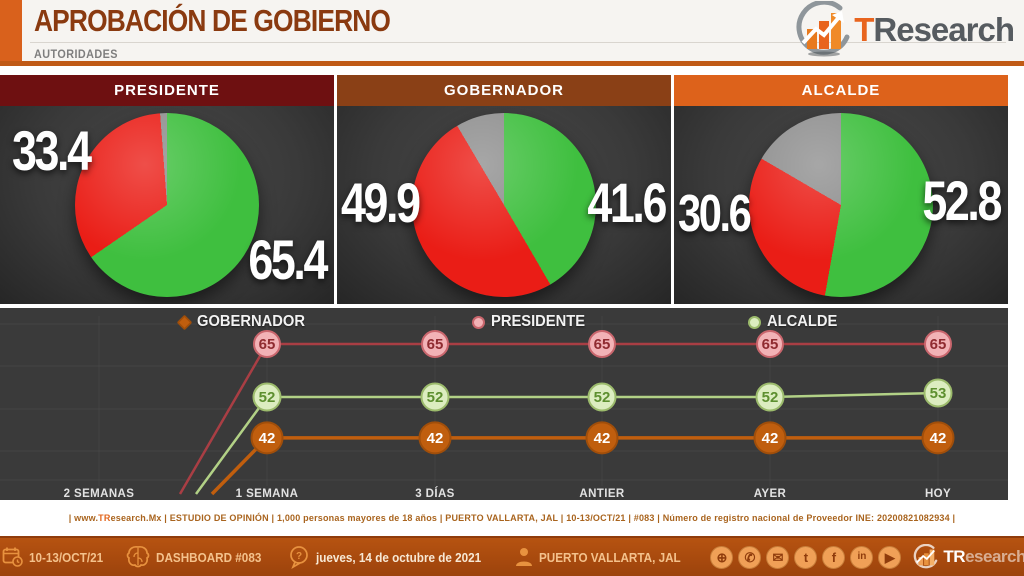 The height and width of the screenshot is (576, 1024). What do you see at coordinates (434, 493) in the screenshot?
I see `svg-text: 3 DÍAS` at bounding box center [434, 493].